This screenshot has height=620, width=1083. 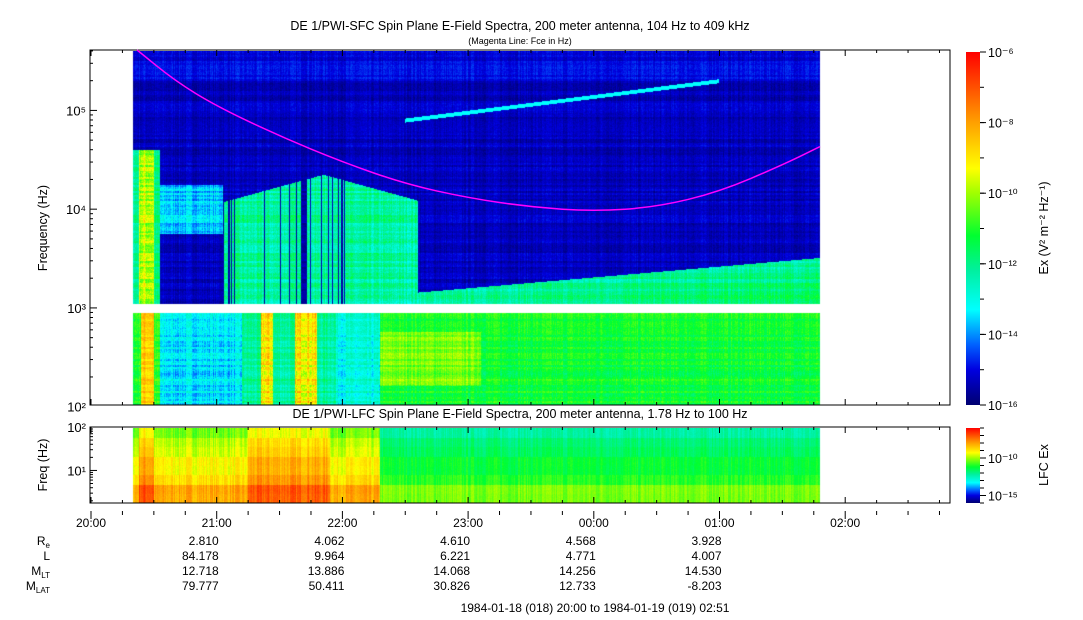 I want to click on lfc-plot-frame, so click(x=520, y=465).